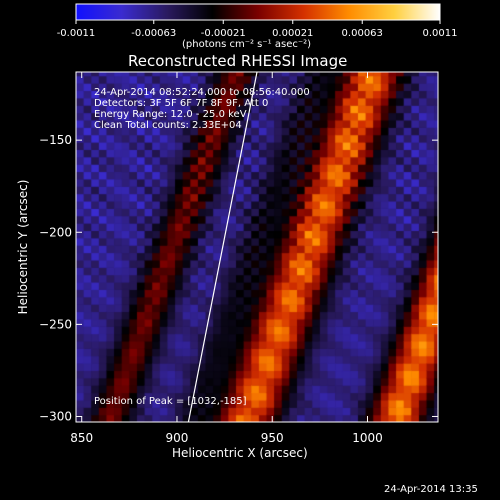 This screenshot has height=500, width=500. I want to click on info-line-detectors: Detectors: 3F 5F 6F 7F 8F 9F, Att 0, so click(181, 103).